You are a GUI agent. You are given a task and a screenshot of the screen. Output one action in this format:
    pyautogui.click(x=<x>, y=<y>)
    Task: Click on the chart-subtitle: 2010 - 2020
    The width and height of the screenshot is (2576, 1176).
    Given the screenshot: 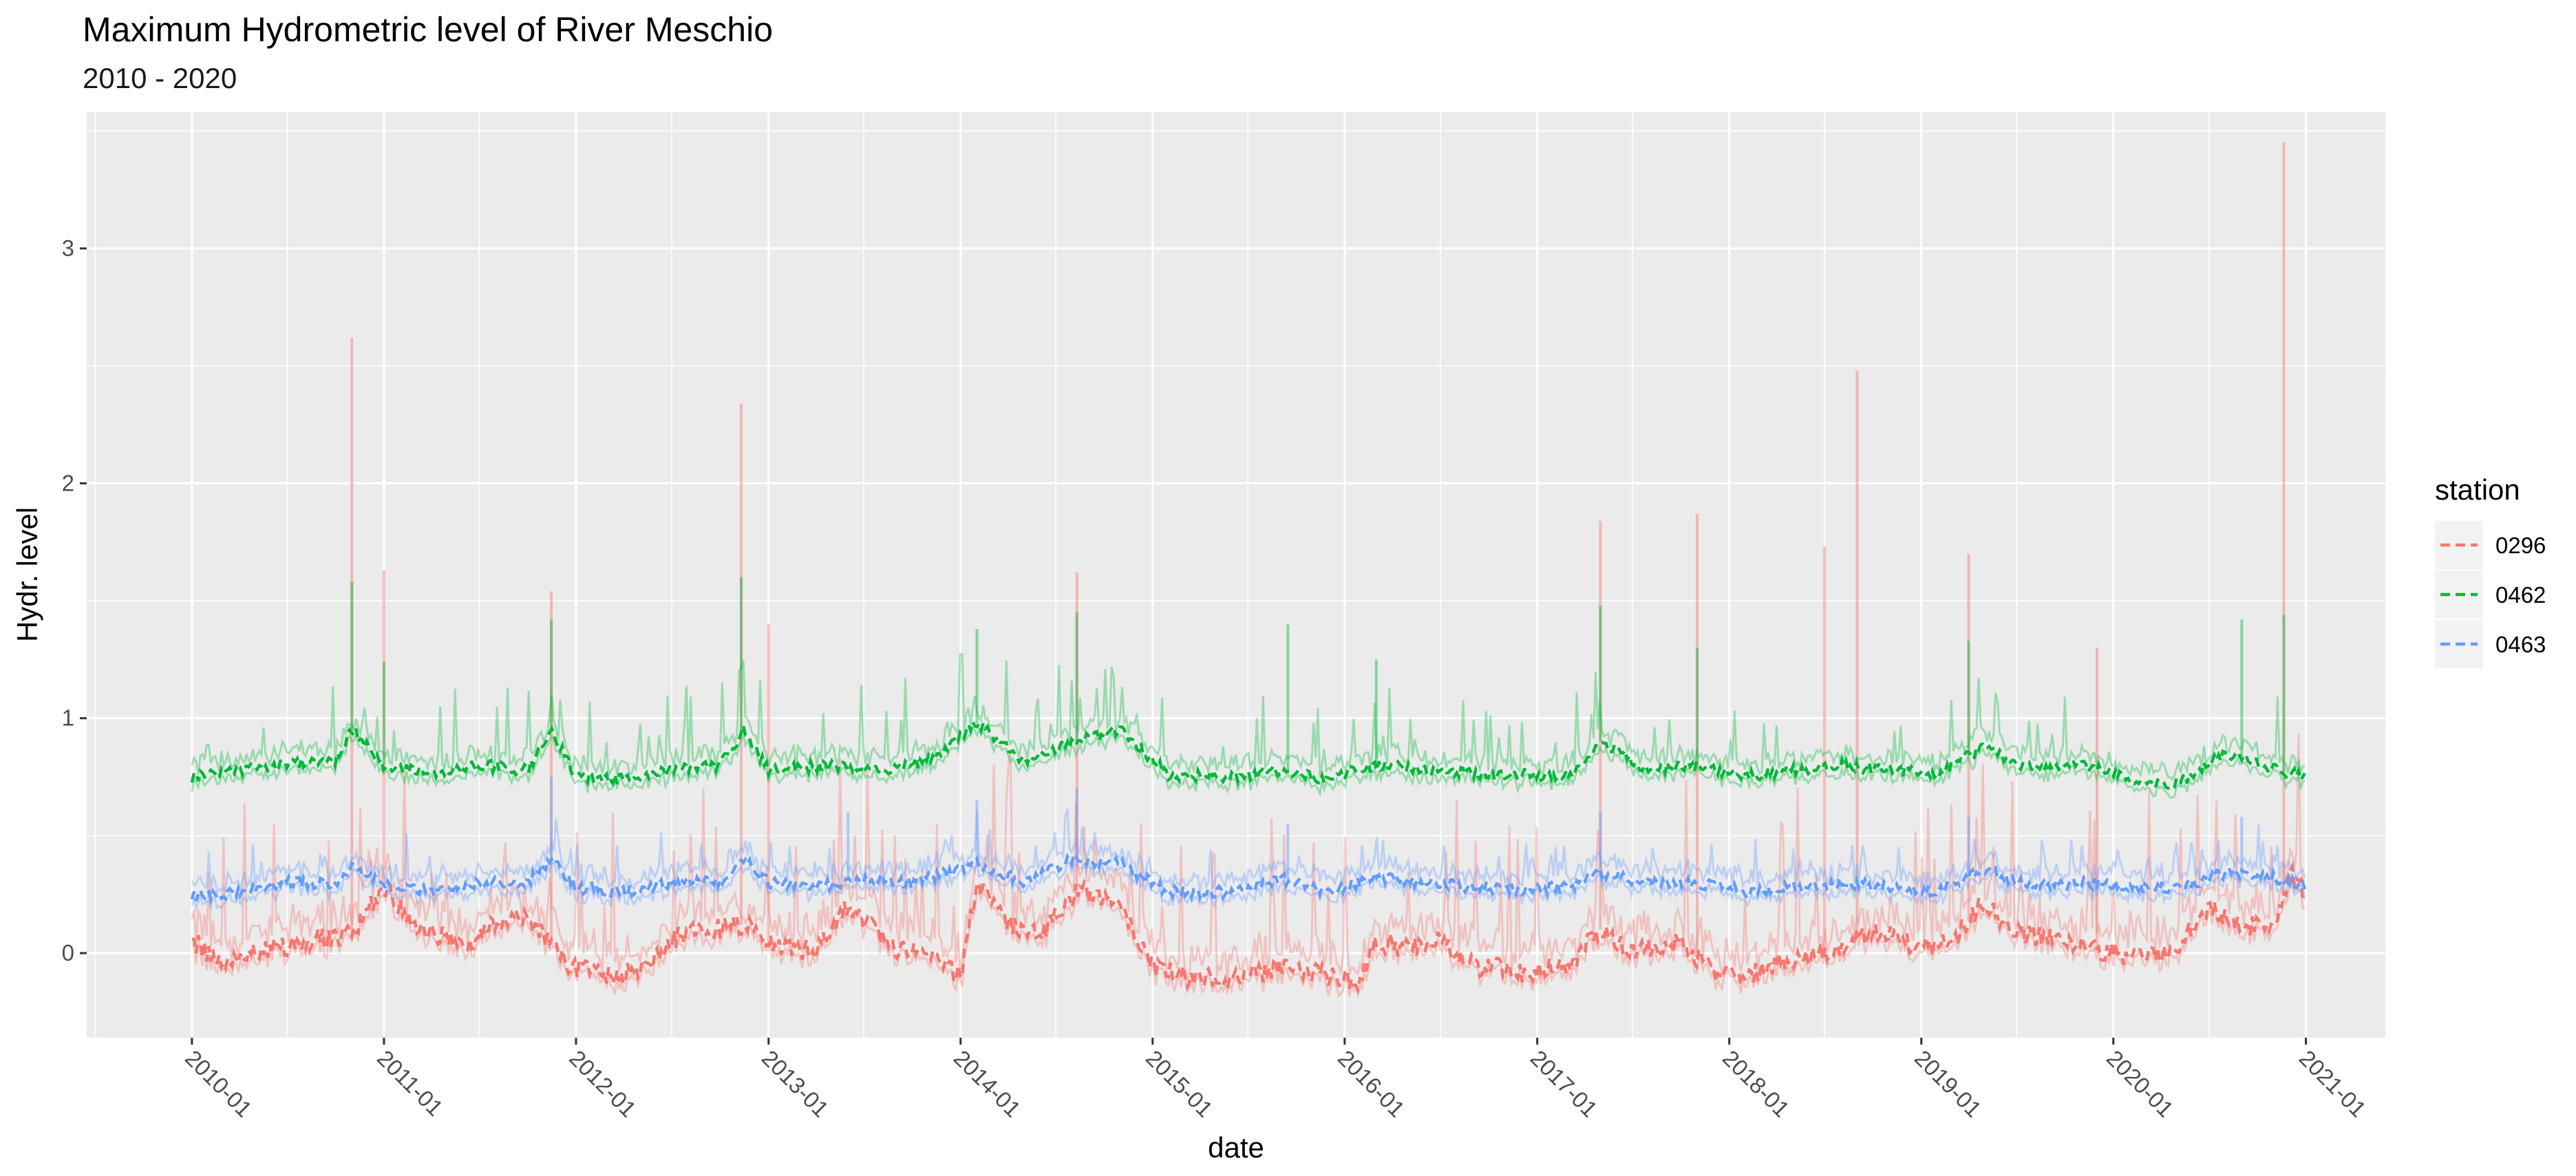 What is the action you would take?
    pyautogui.click(x=160, y=78)
    